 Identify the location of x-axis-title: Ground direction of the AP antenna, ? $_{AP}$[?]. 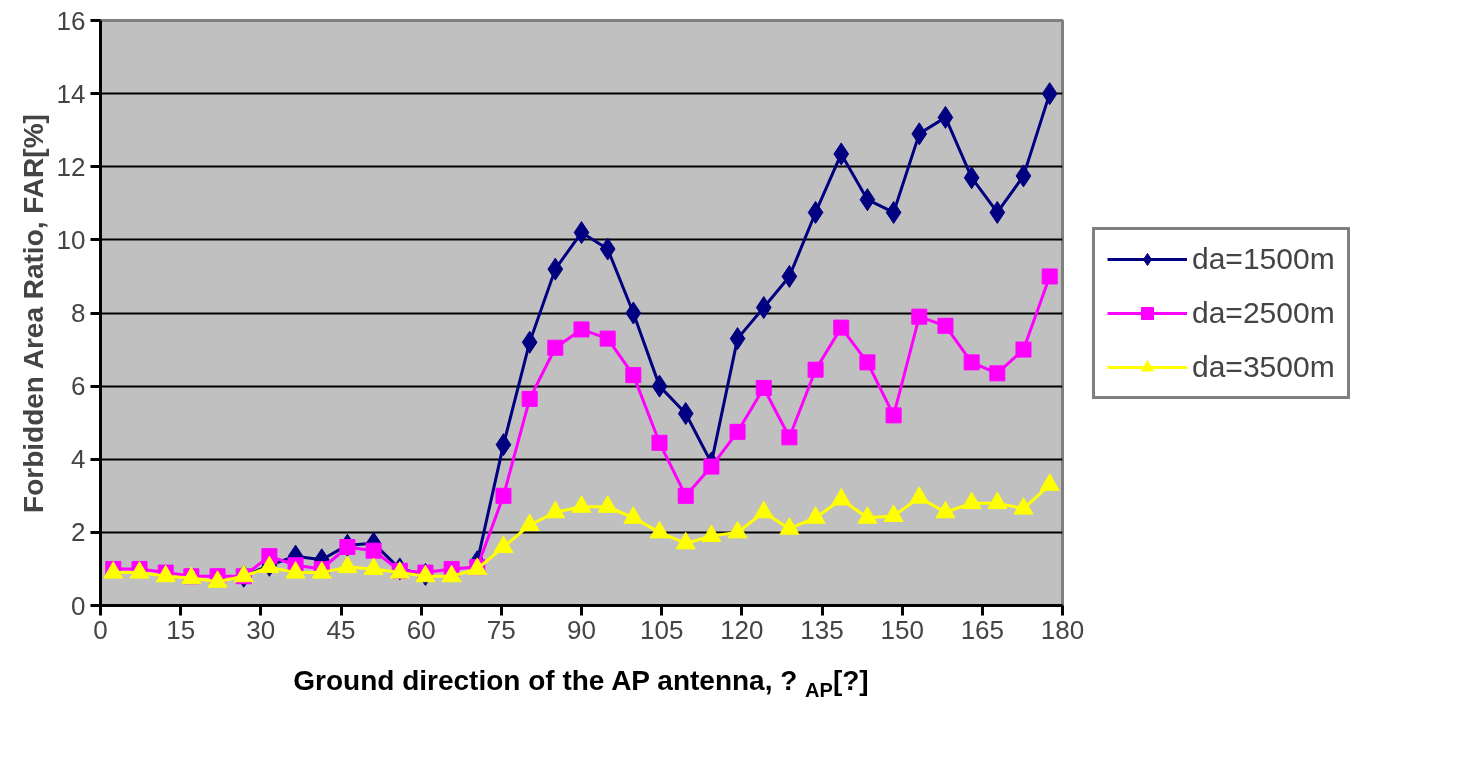
(581, 683).